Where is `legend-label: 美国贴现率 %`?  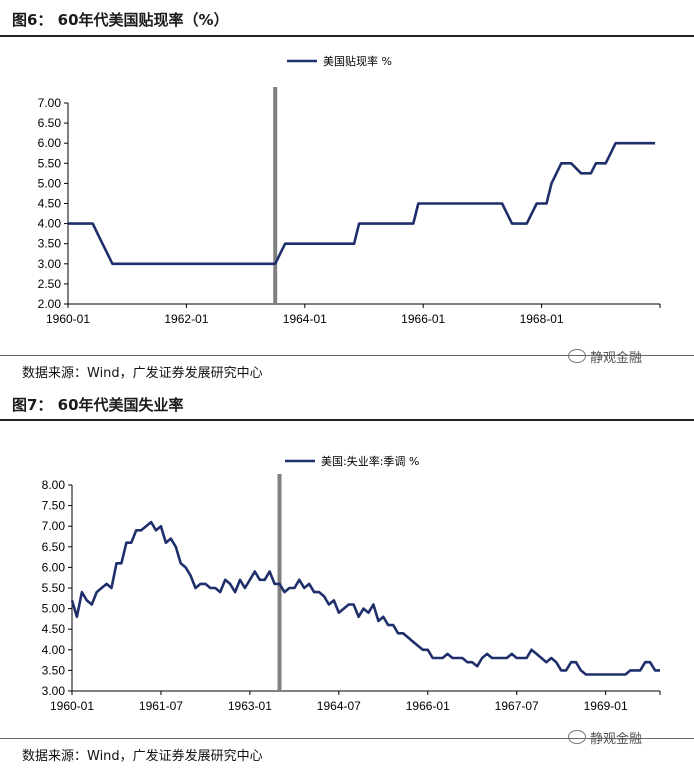
legend-label: 美国贴现率 % is located at coordinates (357, 61).